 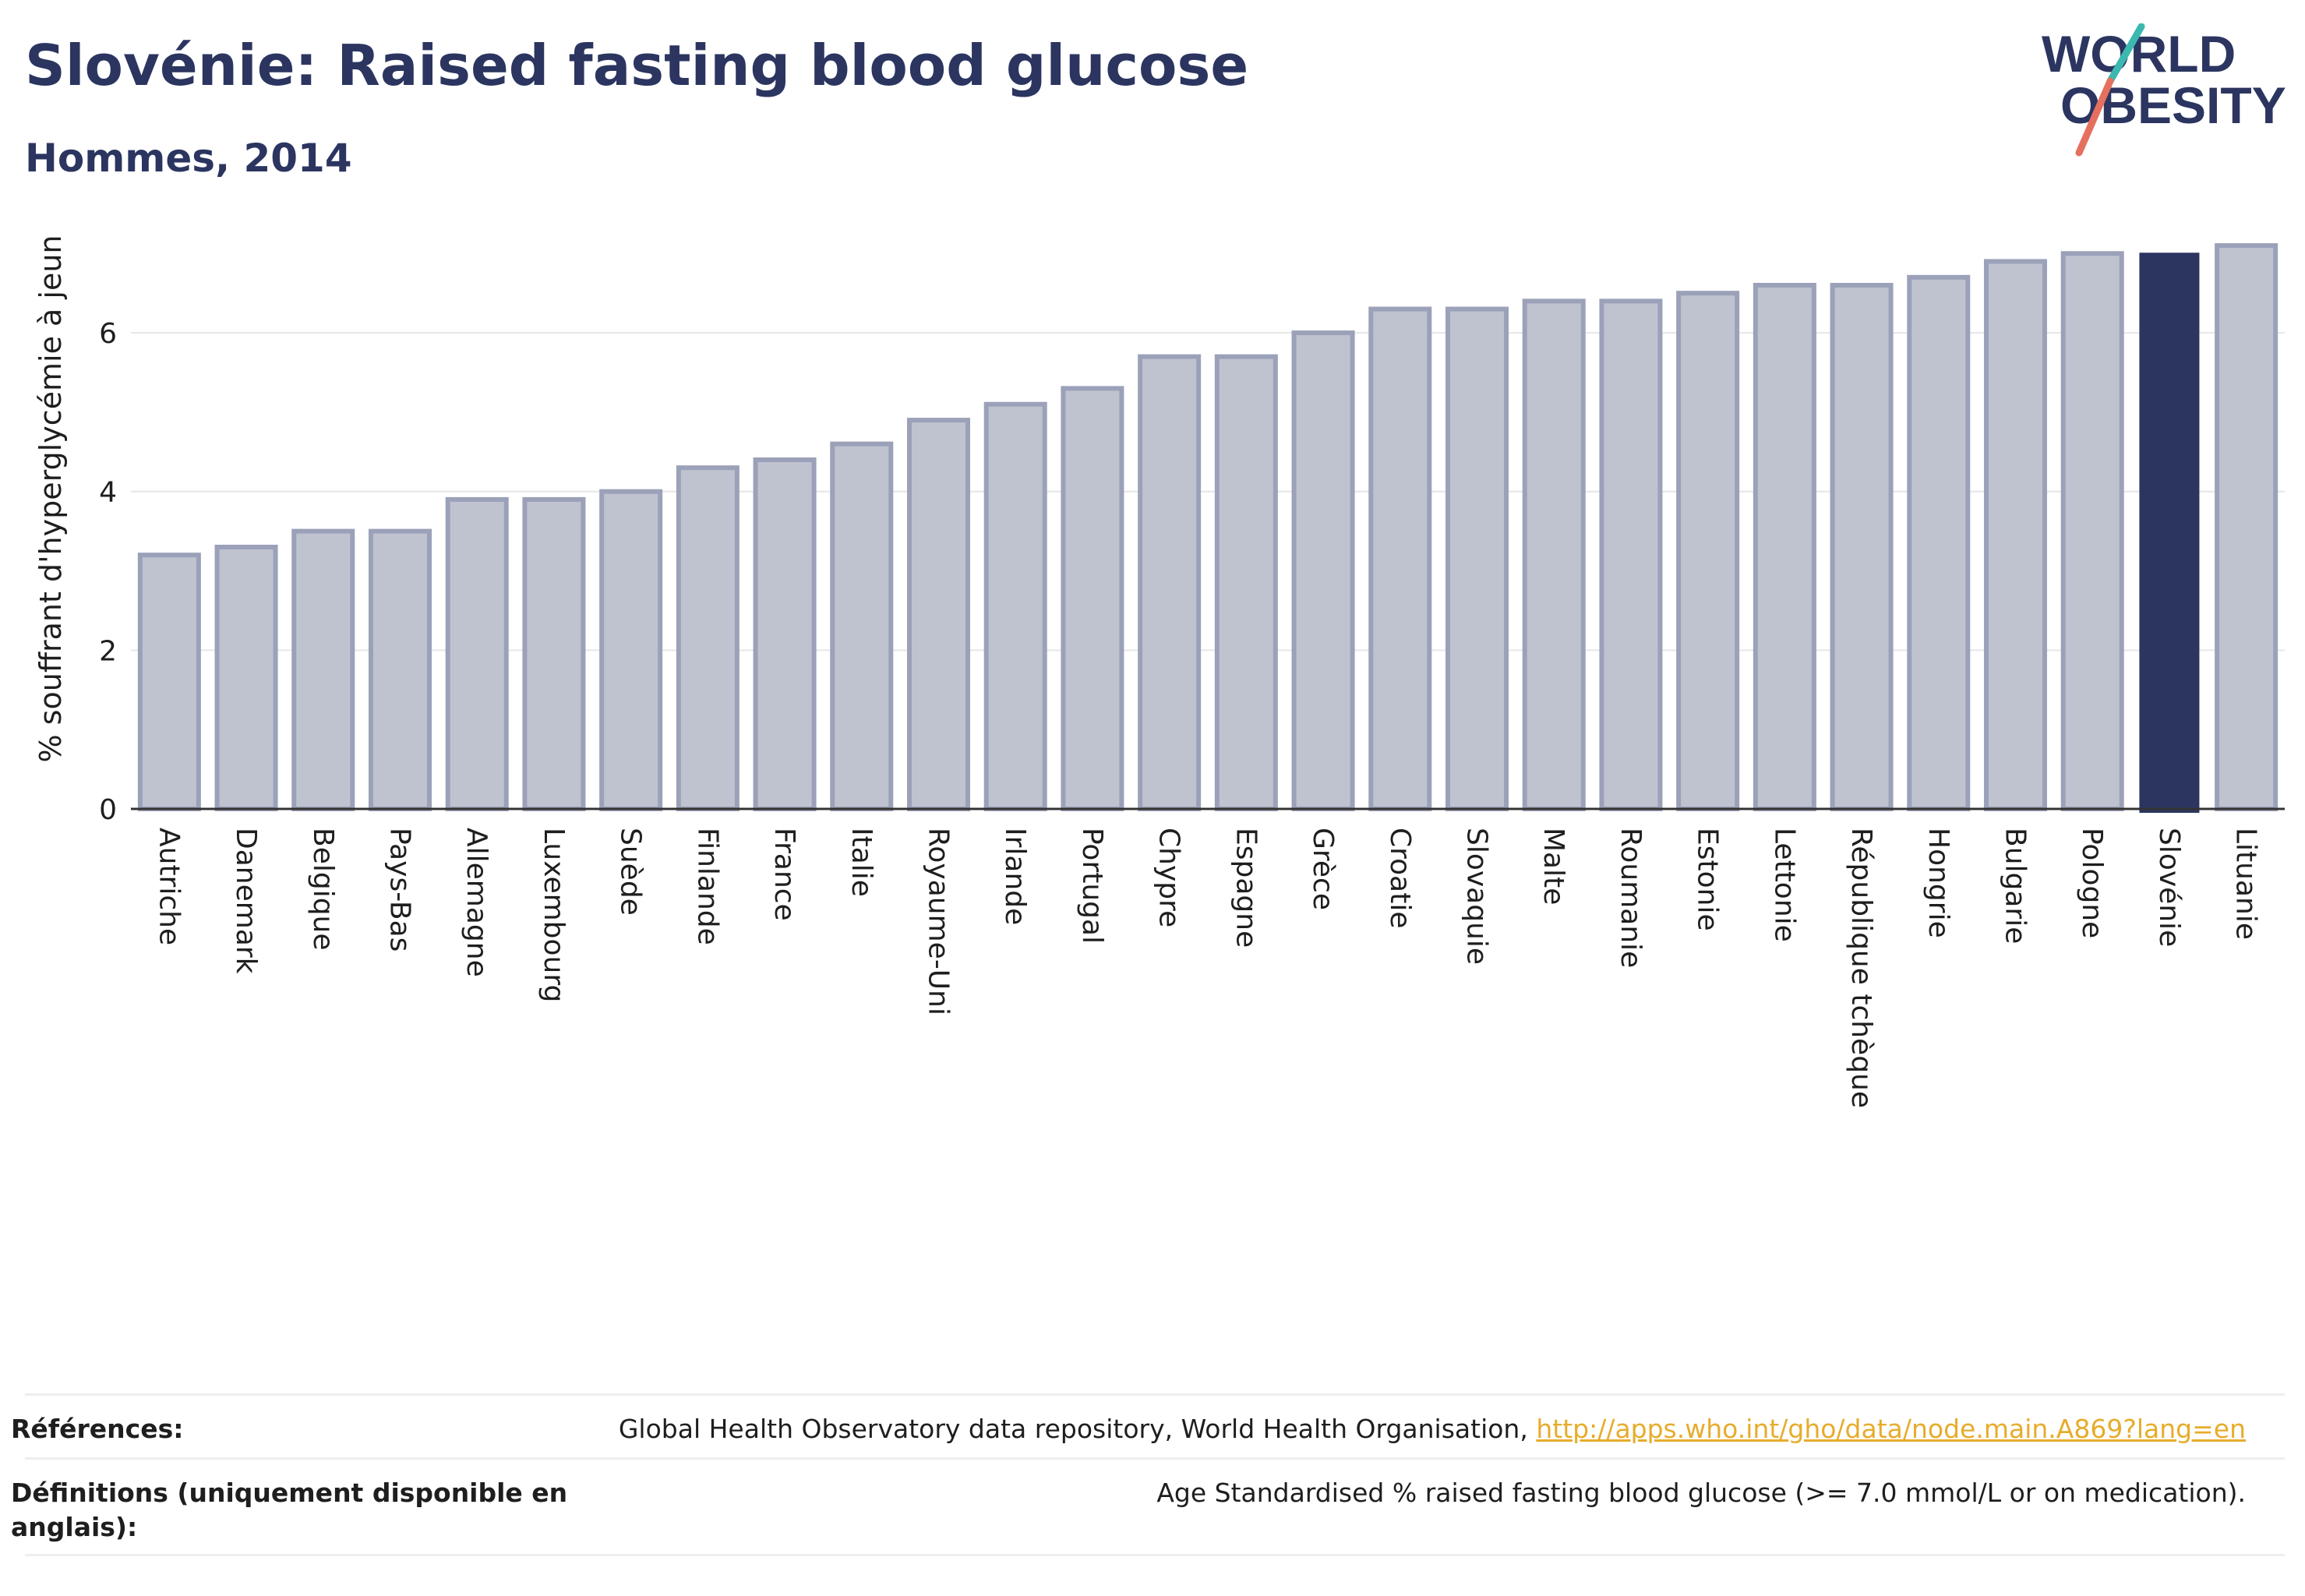 What do you see at coordinates (400, 669) in the screenshot?
I see `bar-pays-bas` at bounding box center [400, 669].